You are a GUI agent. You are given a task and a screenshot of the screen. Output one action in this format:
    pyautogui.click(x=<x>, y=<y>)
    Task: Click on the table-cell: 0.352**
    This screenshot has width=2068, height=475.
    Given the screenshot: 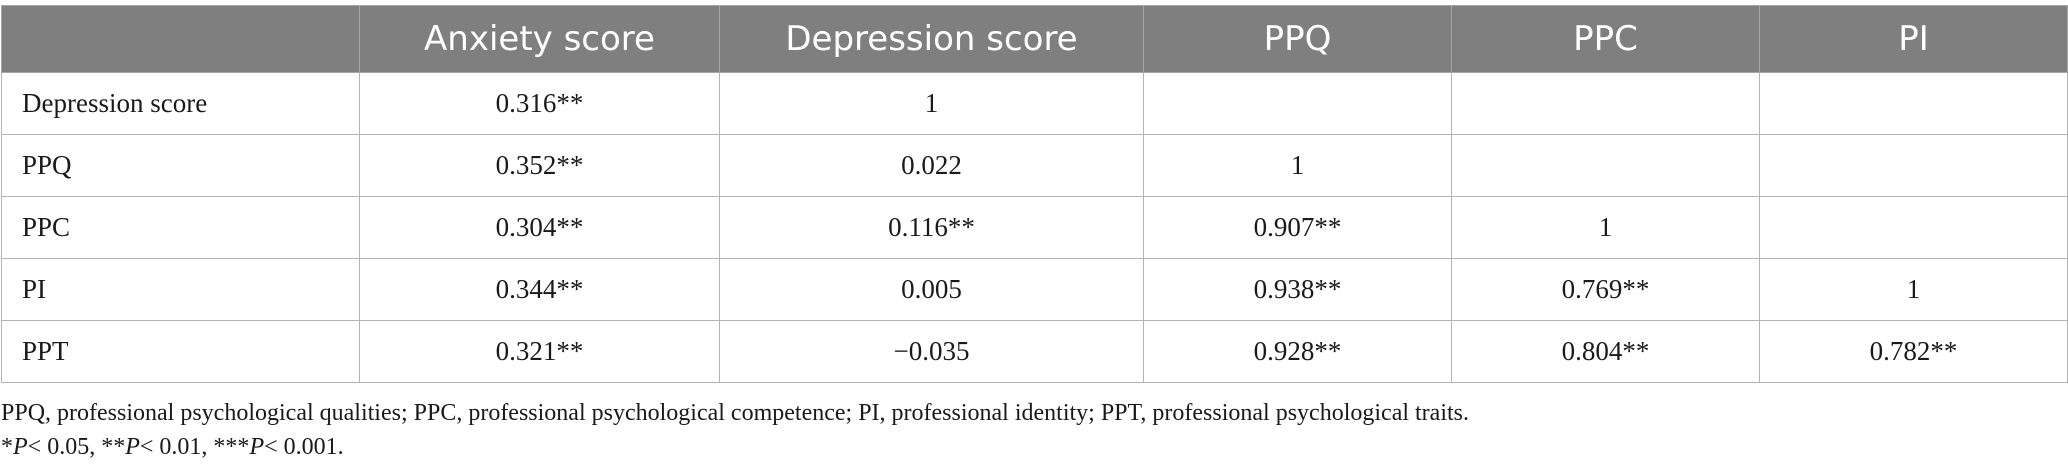 What is the action you would take?
    pyautogui.click(x=539, y=165)
    